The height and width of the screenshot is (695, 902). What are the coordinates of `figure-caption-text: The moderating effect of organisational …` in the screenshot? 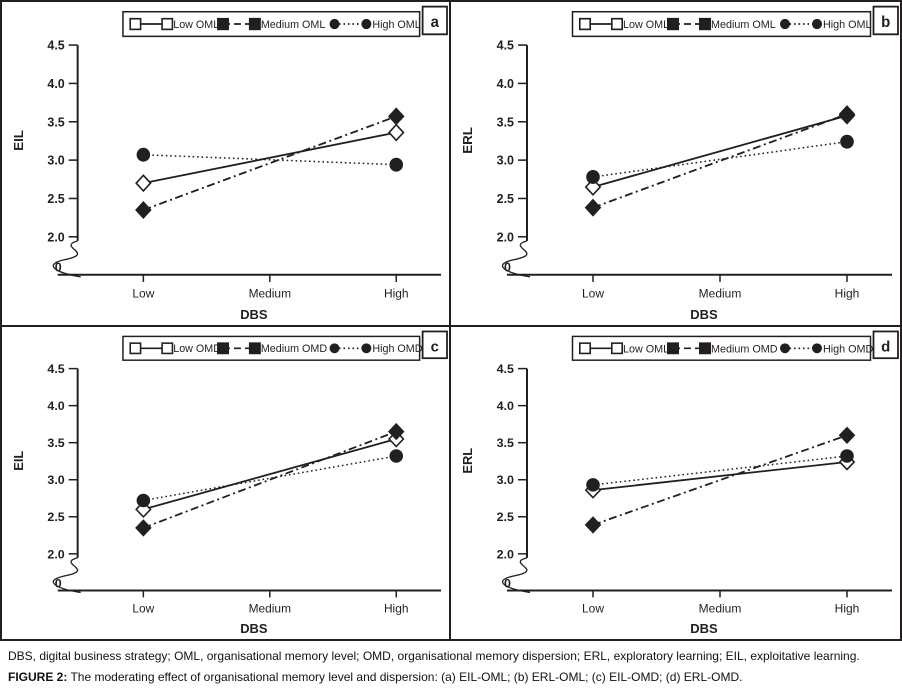 It's located at (406, 677).